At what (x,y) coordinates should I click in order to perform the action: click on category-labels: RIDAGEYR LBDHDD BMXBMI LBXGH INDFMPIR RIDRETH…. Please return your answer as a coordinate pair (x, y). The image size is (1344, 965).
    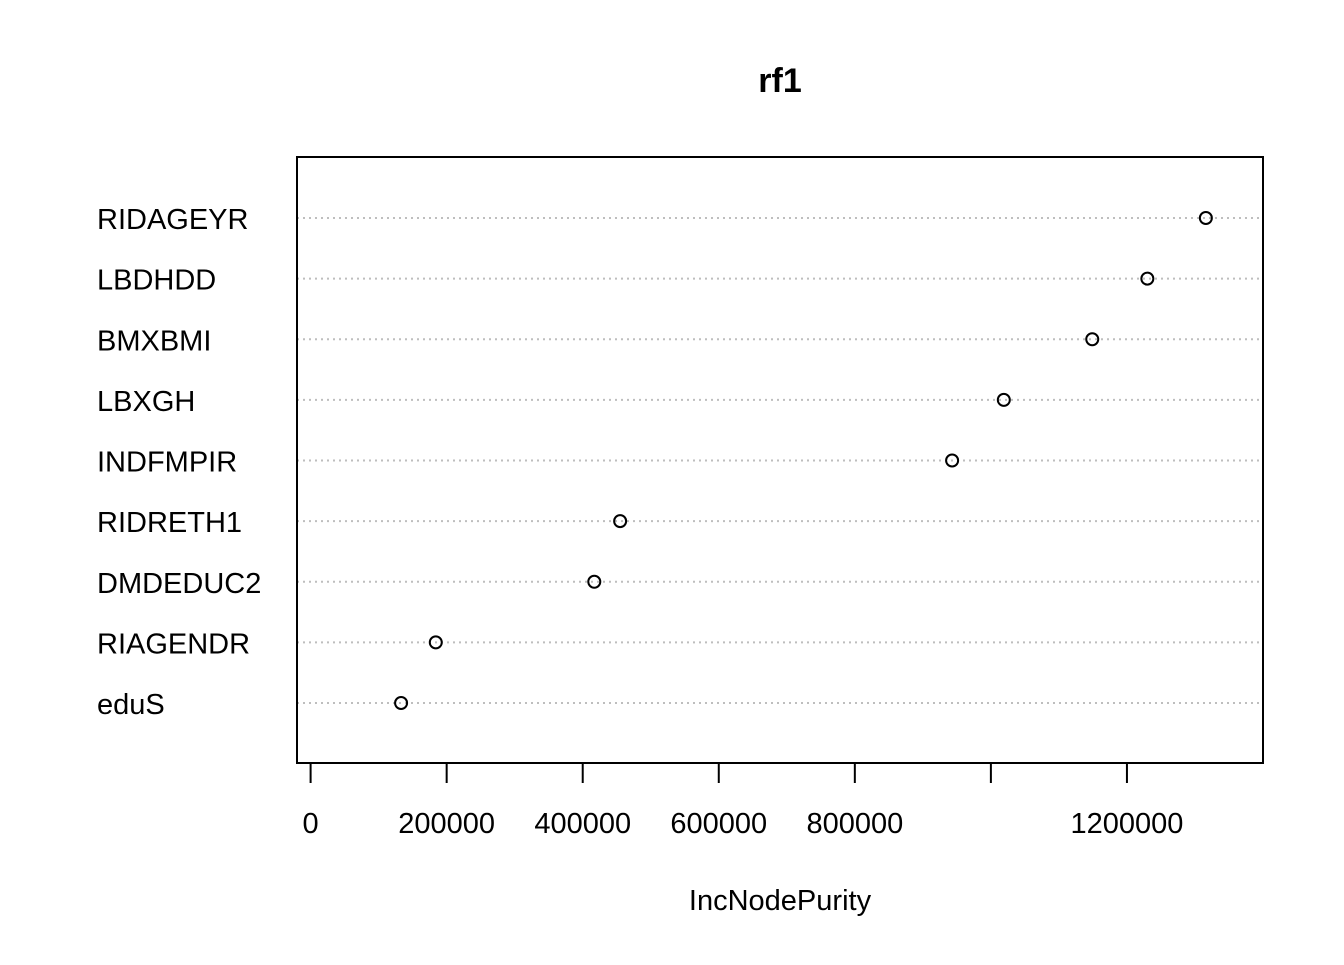
    Looking at the image, I should click on (179, 462).